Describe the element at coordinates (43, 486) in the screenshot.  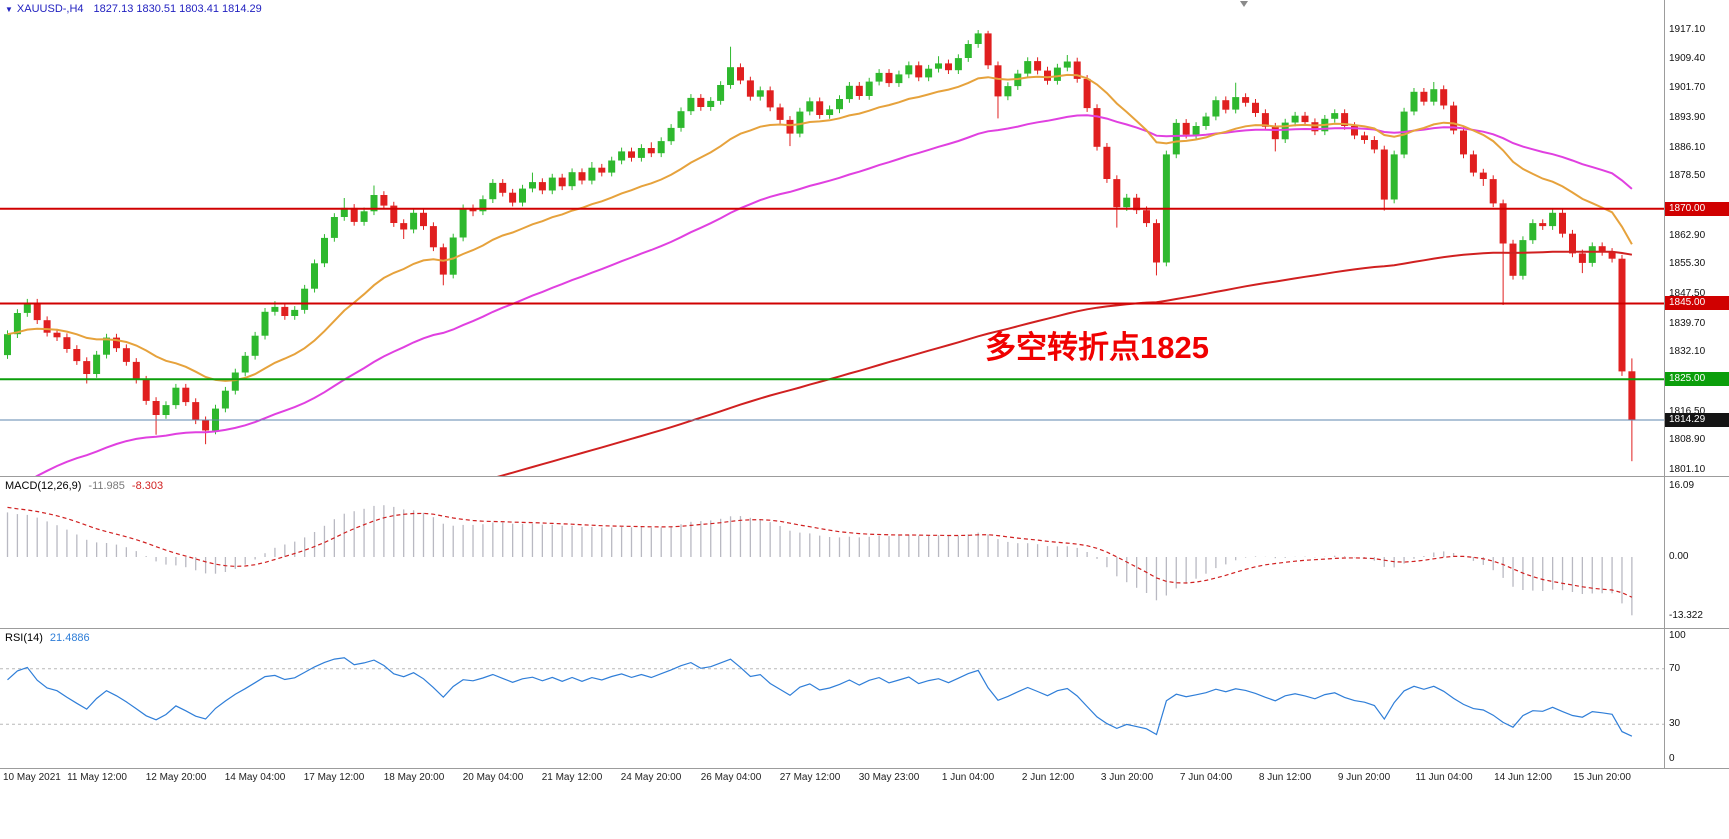
I see `macd-name: MACD(12,26,9)` at that location.